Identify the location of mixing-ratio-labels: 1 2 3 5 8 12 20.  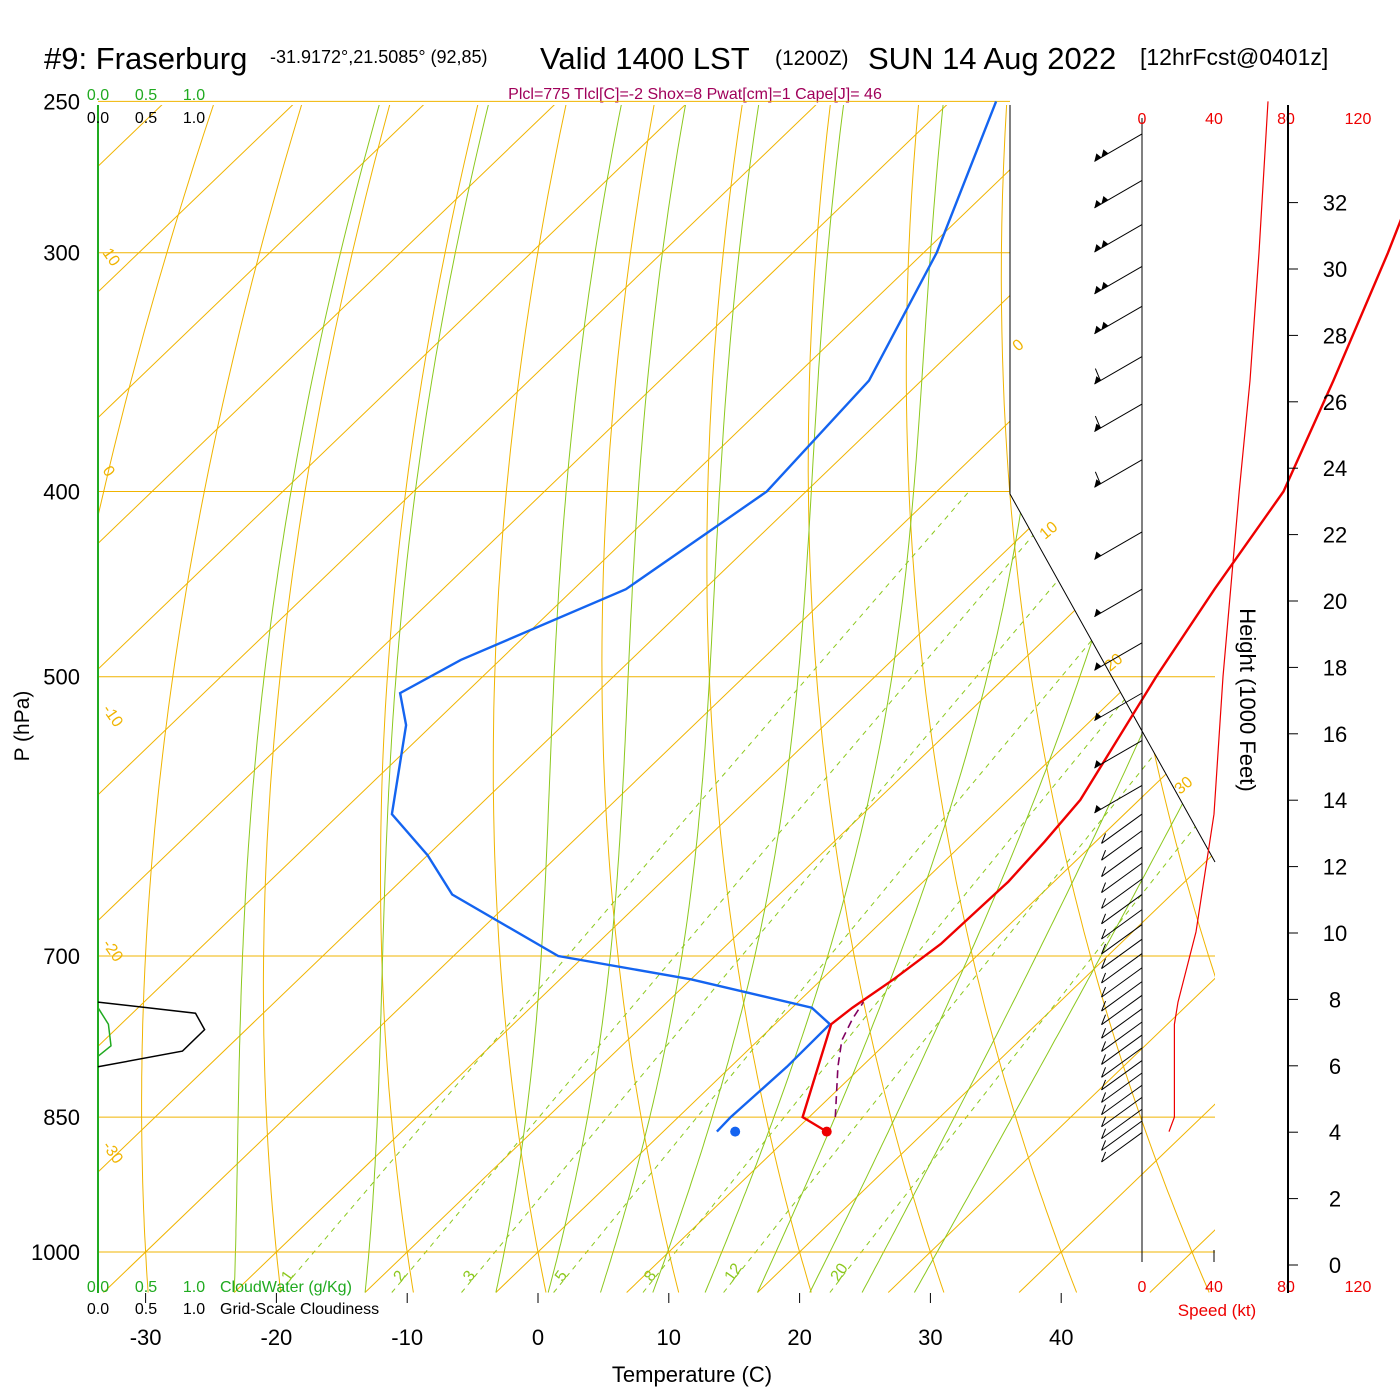
(564, 1272).